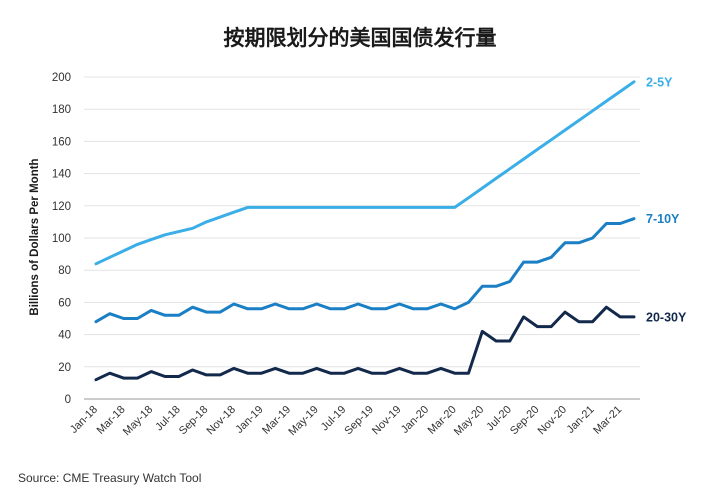 The width and height of the screenshot is (720, 500). Describe the element at coordinates (666, 199) in the screenshot. I see `series-labels: 2-5Y 7-10Y 20-30Y` at that location.